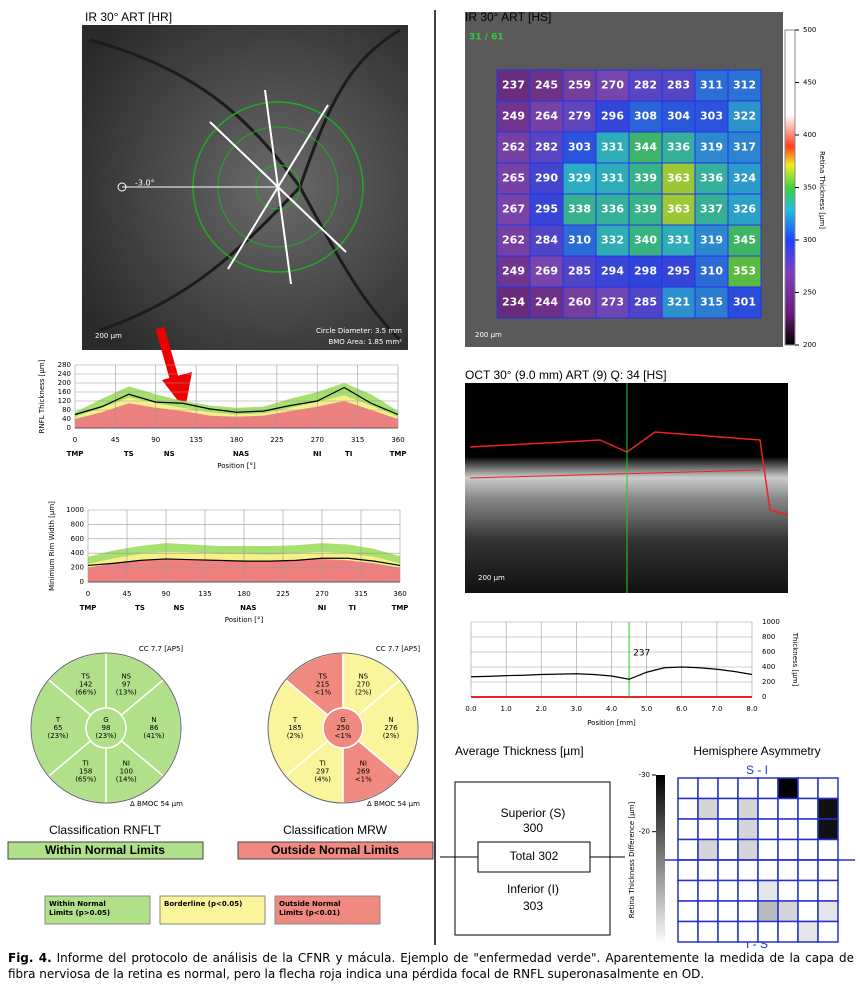  Describe the element at coordinates (322, 780) in the screenshot. I see `sector-pct: (4%)` at that location.